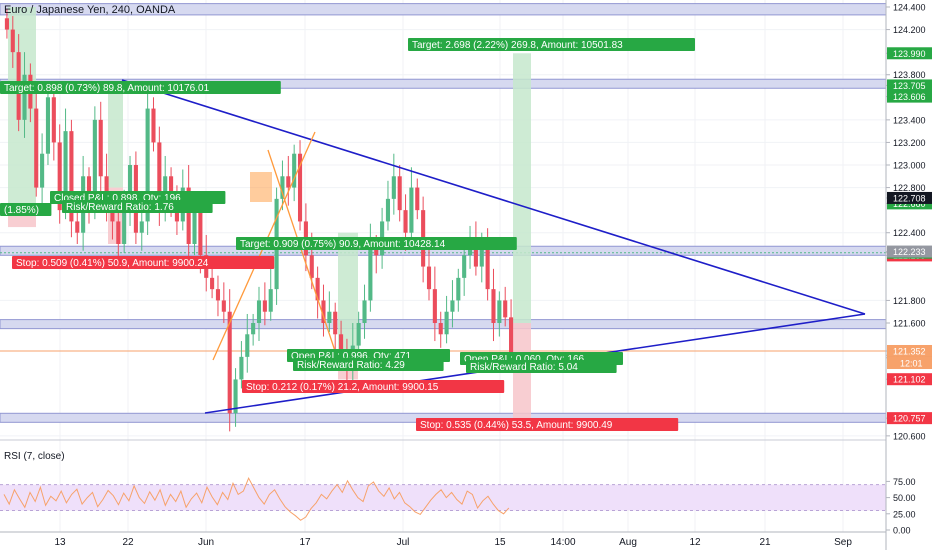 This screenshot has width=932, height=555. Describe the element at coordinates (909, 188) in the screenshot. I see `price-tick-label: 122.800` at that location.